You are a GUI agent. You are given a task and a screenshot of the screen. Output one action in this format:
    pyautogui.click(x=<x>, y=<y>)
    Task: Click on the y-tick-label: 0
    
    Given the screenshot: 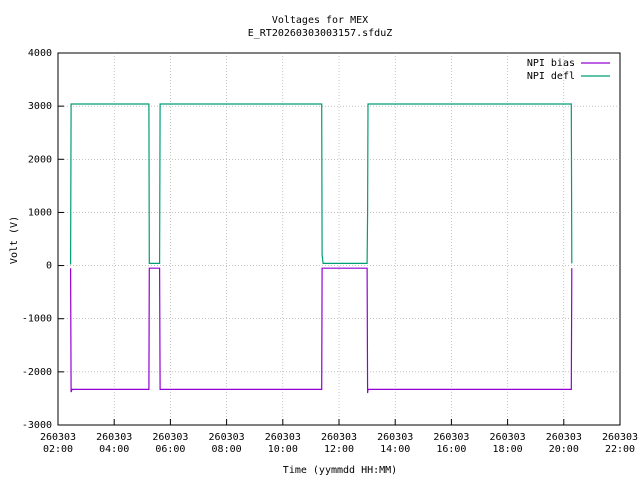 What is the action you would take?
    pyautogui.click(x=49, y=266)
    